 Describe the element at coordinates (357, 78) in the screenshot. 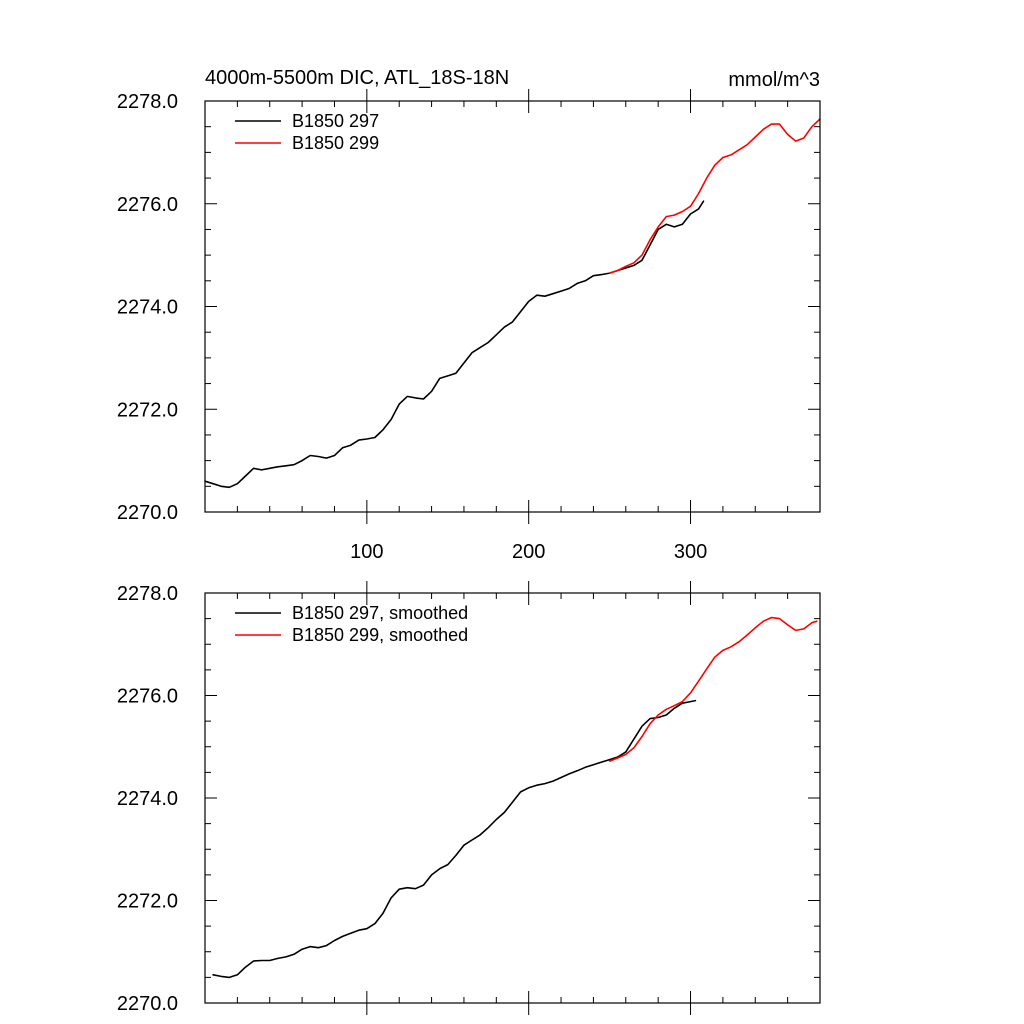

I see `chart-title: 4000m-5500m DIC, ATL_18S-18N` at that location.